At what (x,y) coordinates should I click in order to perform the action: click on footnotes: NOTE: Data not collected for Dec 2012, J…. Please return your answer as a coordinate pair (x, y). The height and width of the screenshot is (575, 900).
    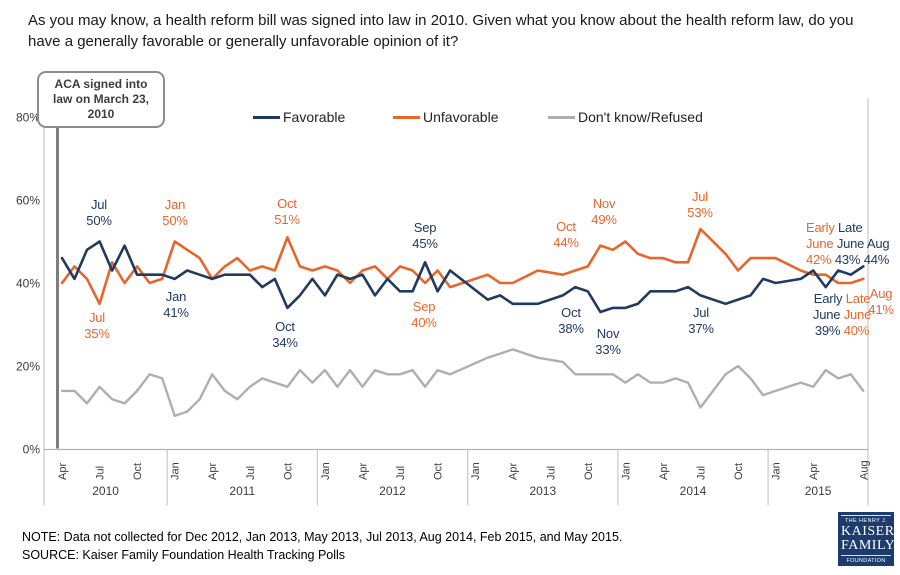
    Looking at the image, I should click on (322, 546).